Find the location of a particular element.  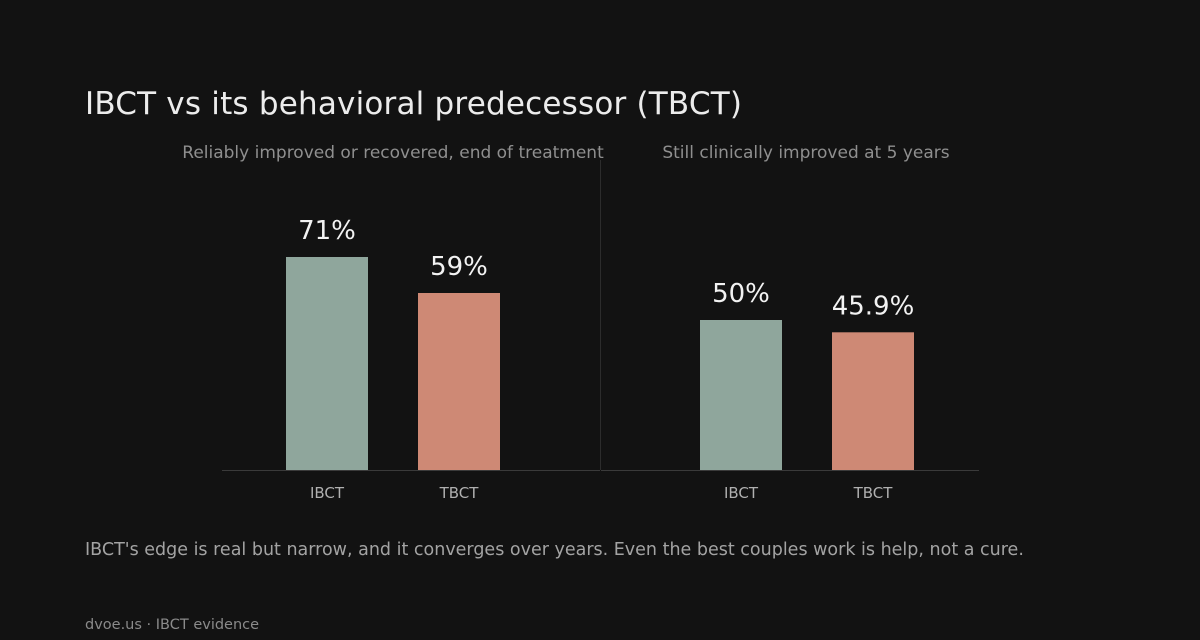

data-label: 45.9% is located at coordinates (873, 306).